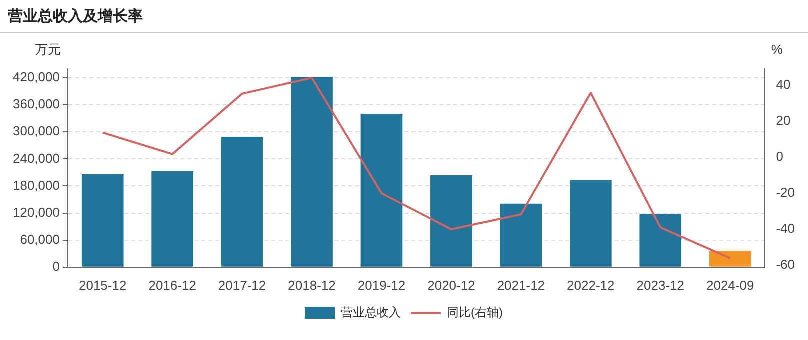  What do you see at coordinates (786, 228) in the screenshot?
I see `y2-tick-label: -40` at bounding box center [786, 228].